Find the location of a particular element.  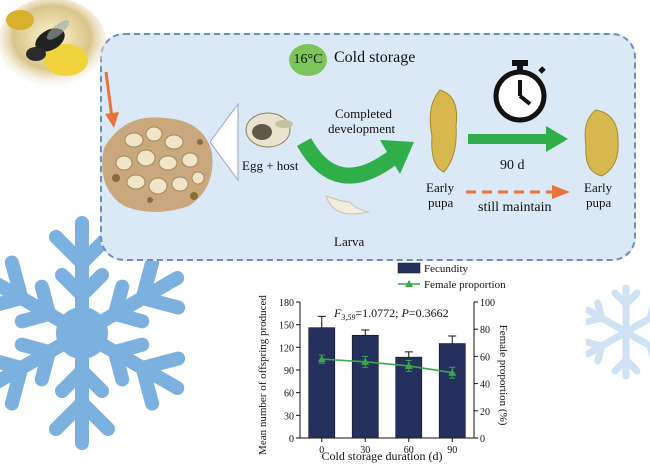

snowflake-small-icon is located at coordinates (618, 333).